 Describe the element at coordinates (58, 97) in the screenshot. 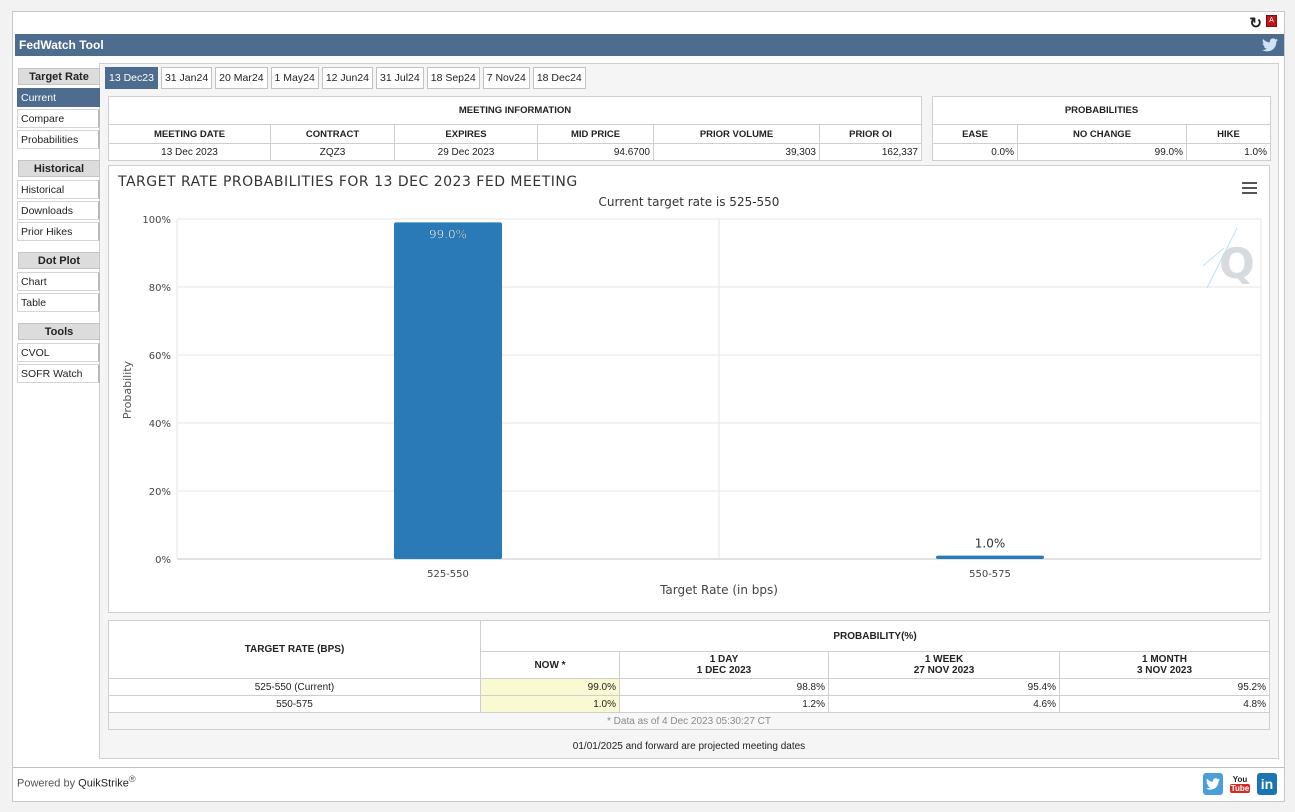

I see `sidebar-item-current: Current` at that location.